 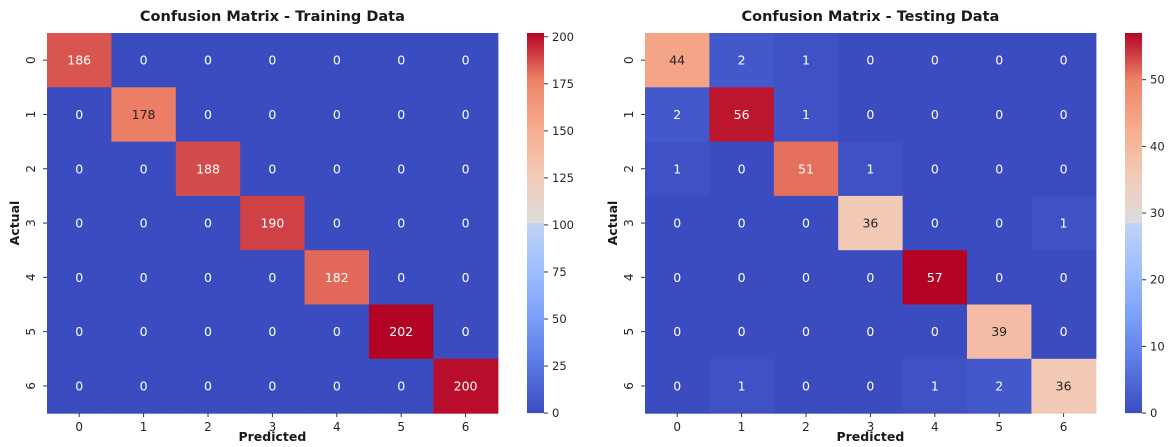 I want to click on y-tick-label: 2, so click(x=31, y=169).